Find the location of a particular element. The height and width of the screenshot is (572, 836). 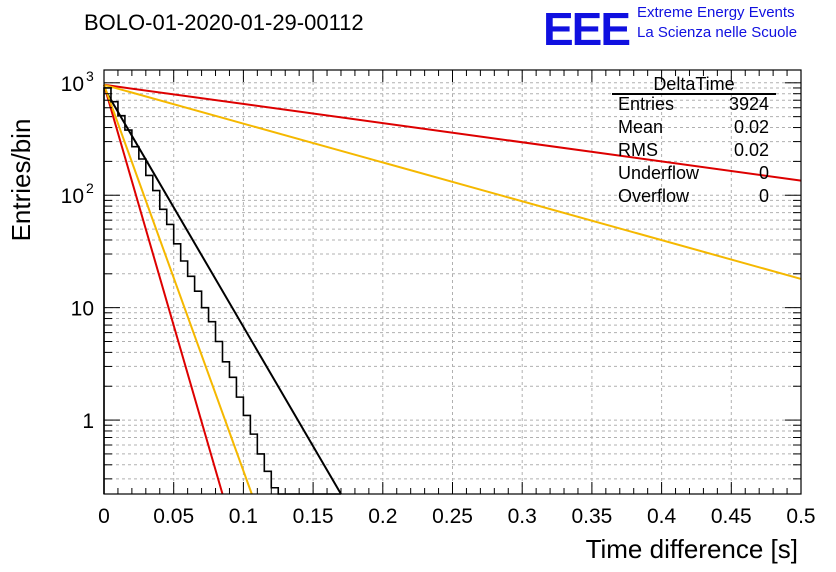

eee-logo: EEE is located at coordinates (587, 29).